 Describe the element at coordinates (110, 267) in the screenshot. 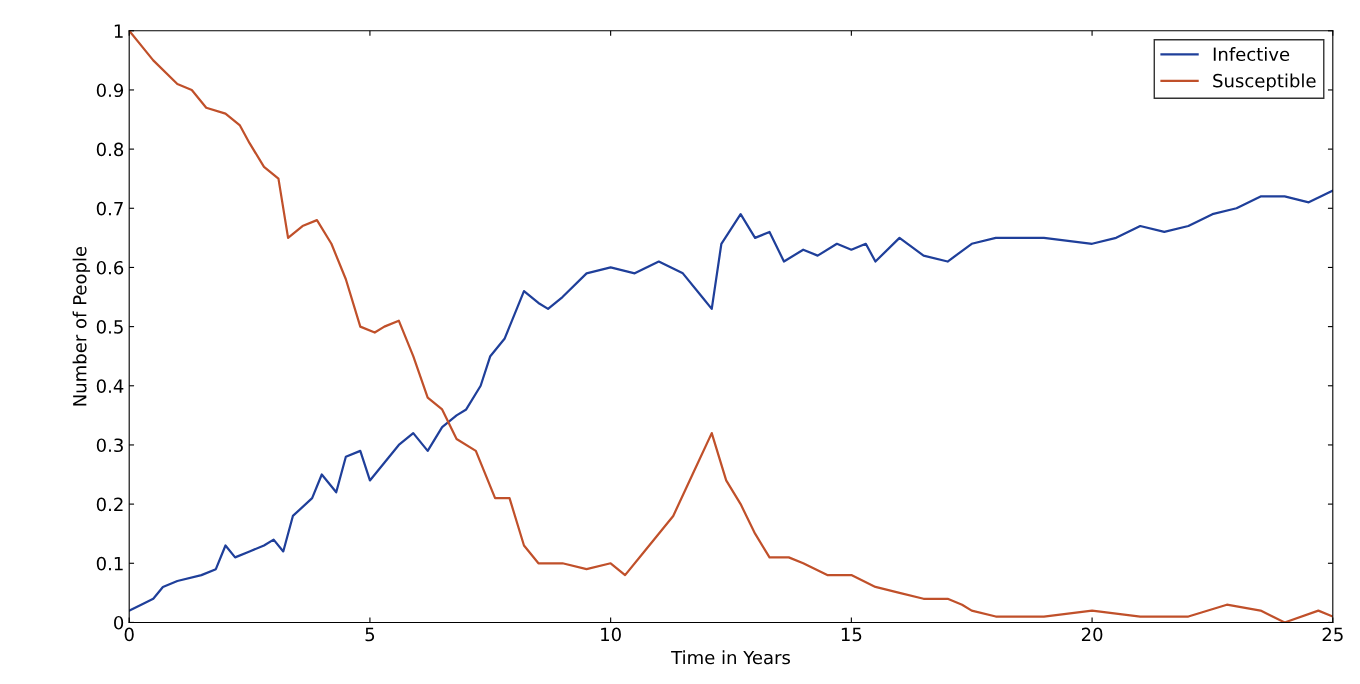

I see `y-tick-label: 0.6` at that location.